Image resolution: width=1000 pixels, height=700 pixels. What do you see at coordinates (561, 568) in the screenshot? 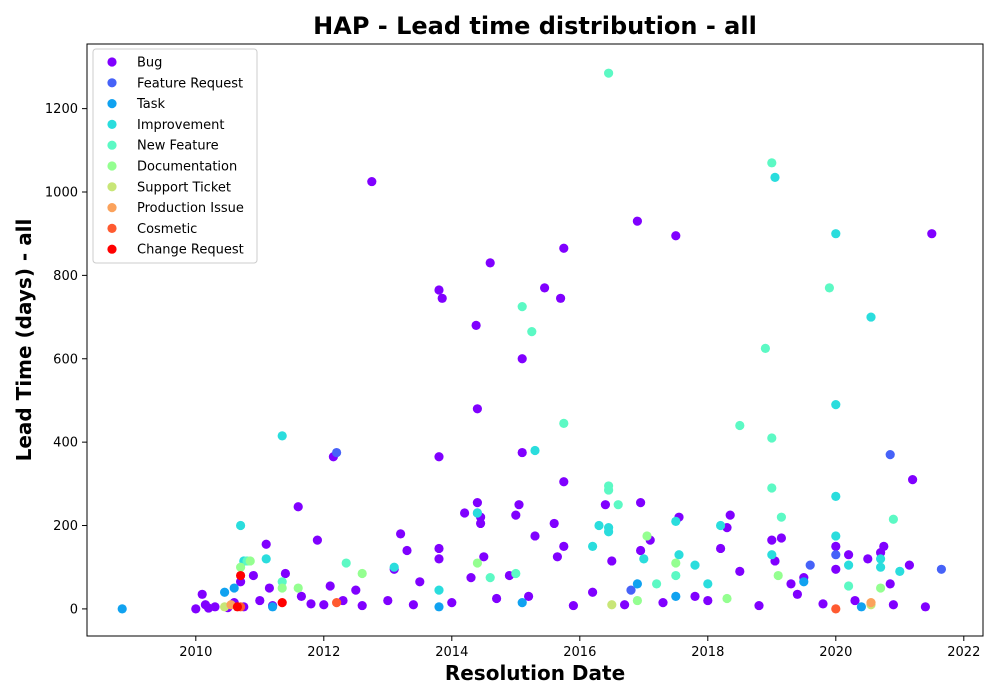
I see `series-documentation` at bounding box center [561, 568].